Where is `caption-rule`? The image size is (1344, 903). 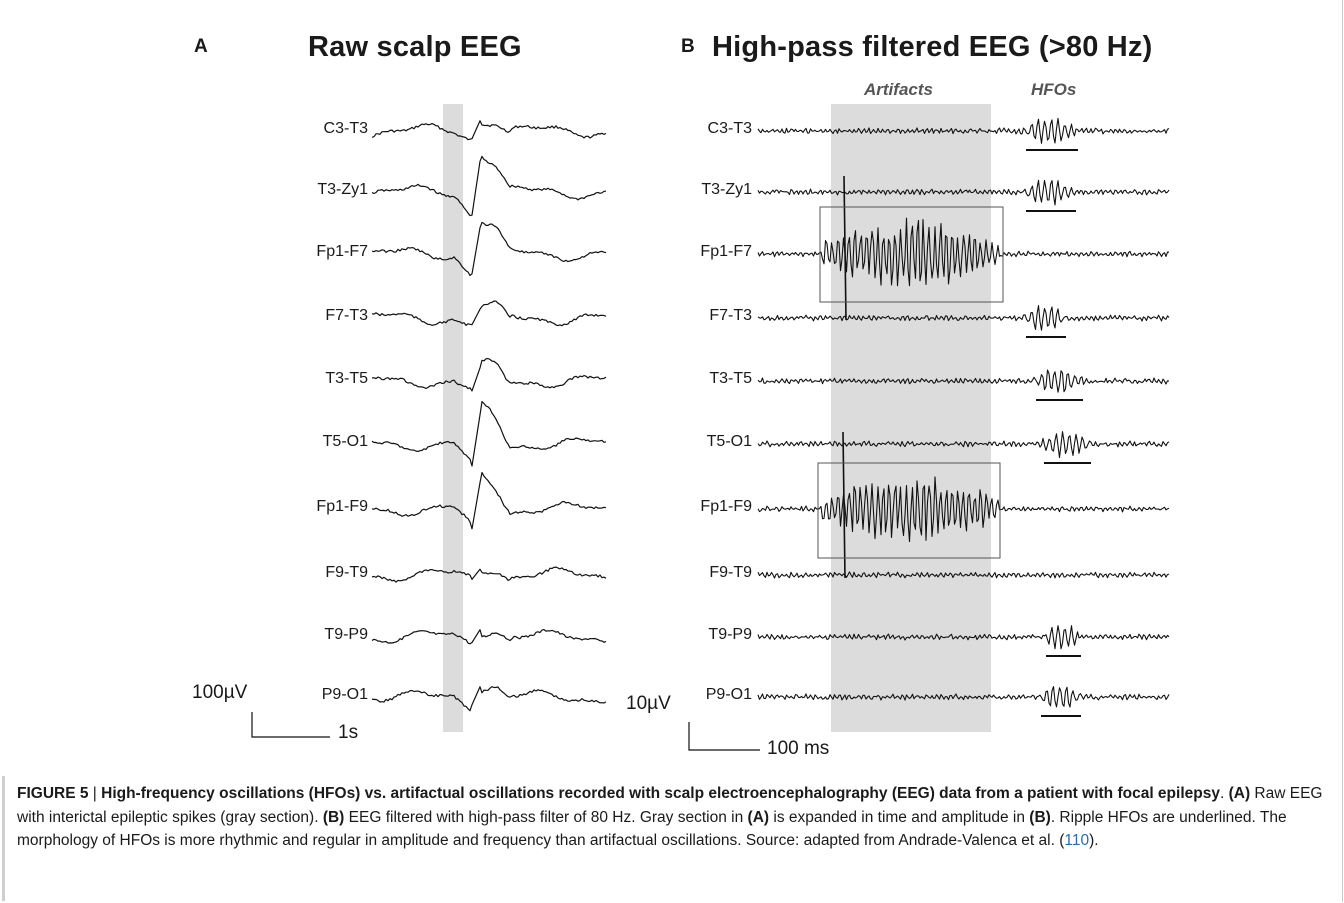 caption-rule is located at coordinates (3, 838).